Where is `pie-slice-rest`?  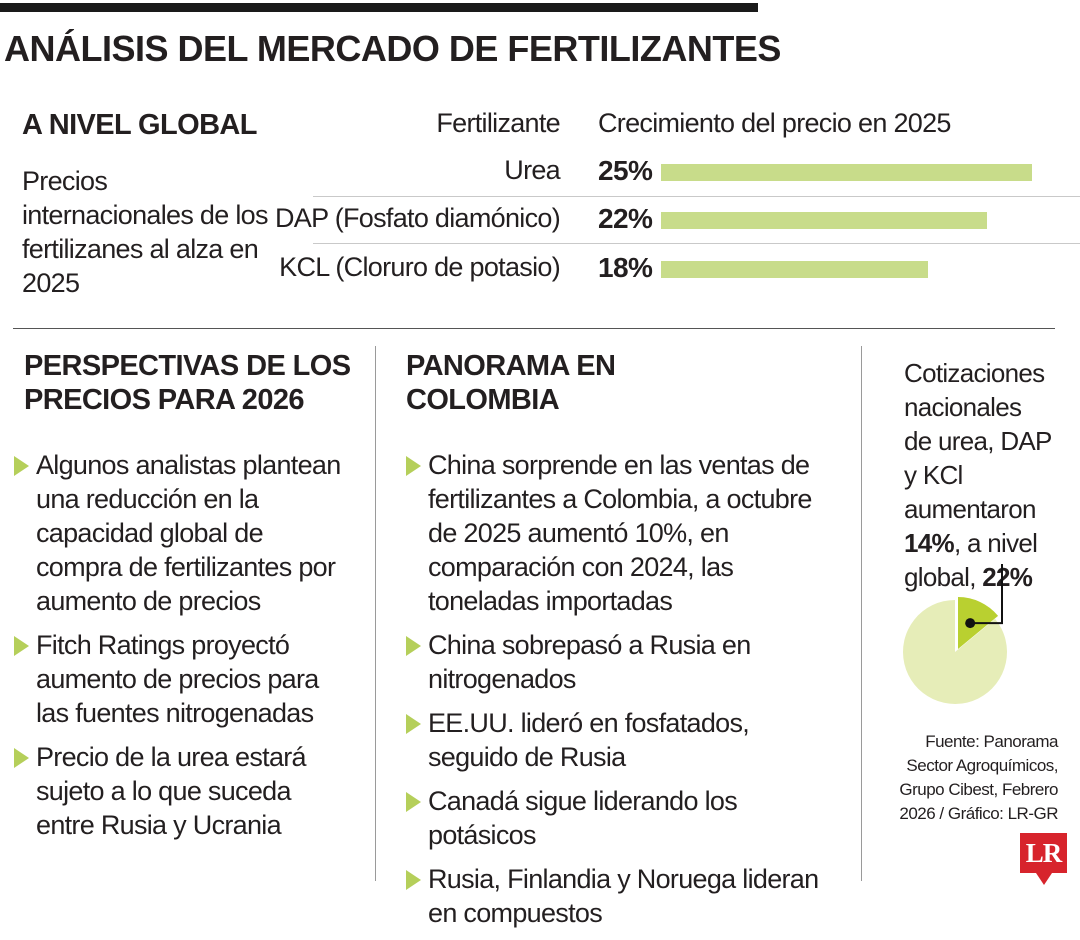 pie-slice-rest is located at coordinates (955, 652).